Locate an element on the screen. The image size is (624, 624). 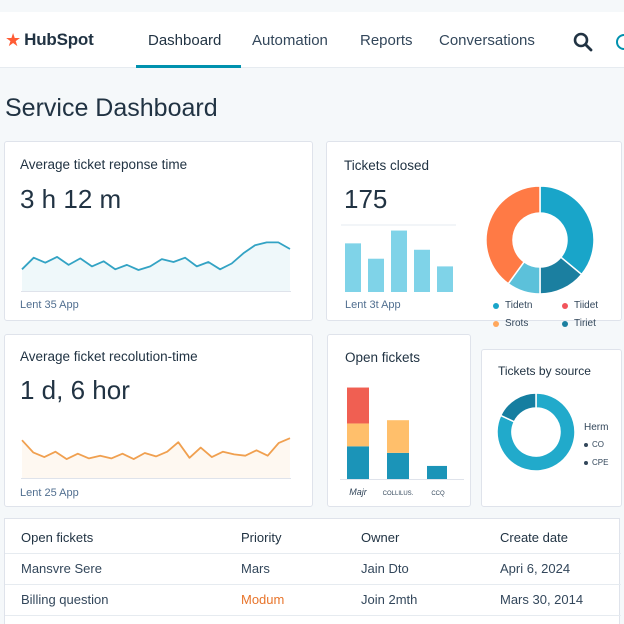
ticket-priority: Mars is located at coordinates (255, 568).